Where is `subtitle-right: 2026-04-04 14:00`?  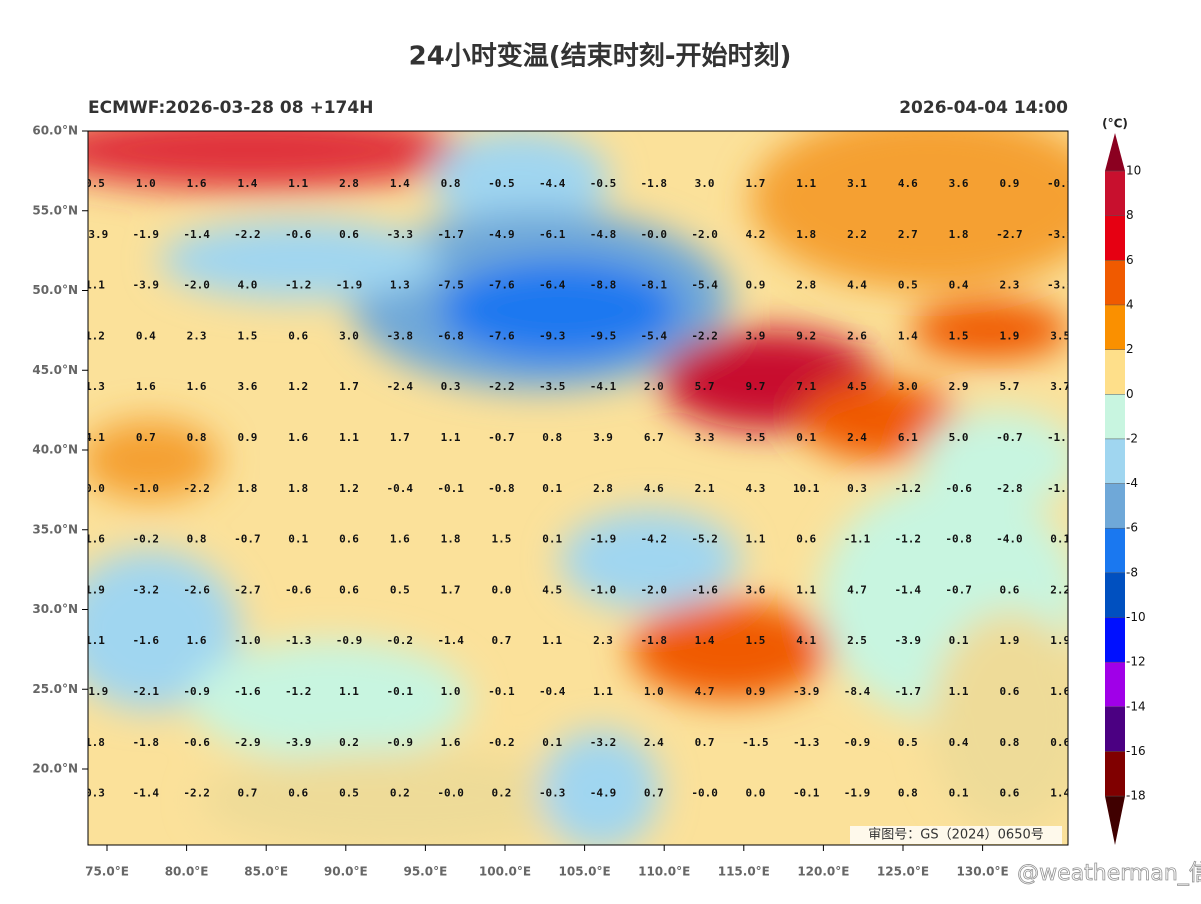 subtitle-right: 2026-04-04 14:00 is located at coordinates (983, 108).